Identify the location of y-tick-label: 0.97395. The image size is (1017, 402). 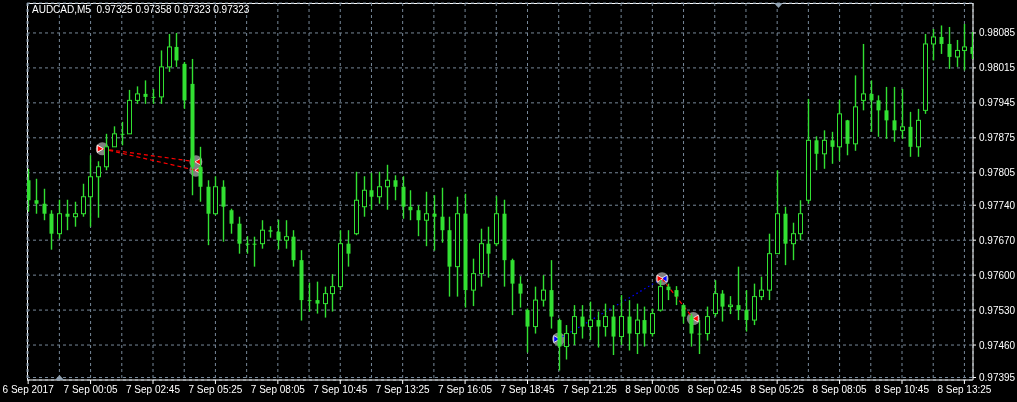
(997, 377).